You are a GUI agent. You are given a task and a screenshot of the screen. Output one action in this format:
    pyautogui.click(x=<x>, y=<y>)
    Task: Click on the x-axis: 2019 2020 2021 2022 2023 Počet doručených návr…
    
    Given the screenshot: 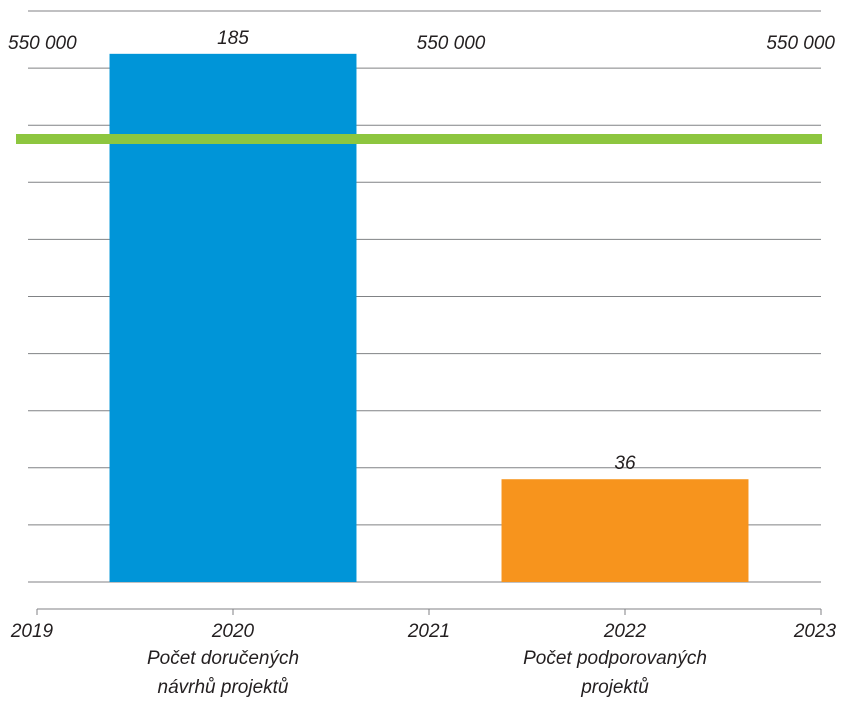 What is the action you would take?
    pyautogui.click(x=423, y=653)
    